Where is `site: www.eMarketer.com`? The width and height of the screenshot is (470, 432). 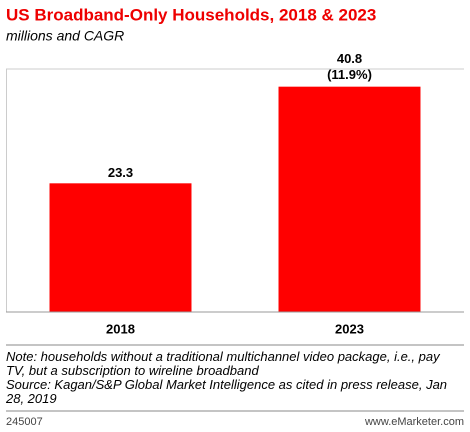
site: www.eMarketer.com is located at coordinates (414, 422).